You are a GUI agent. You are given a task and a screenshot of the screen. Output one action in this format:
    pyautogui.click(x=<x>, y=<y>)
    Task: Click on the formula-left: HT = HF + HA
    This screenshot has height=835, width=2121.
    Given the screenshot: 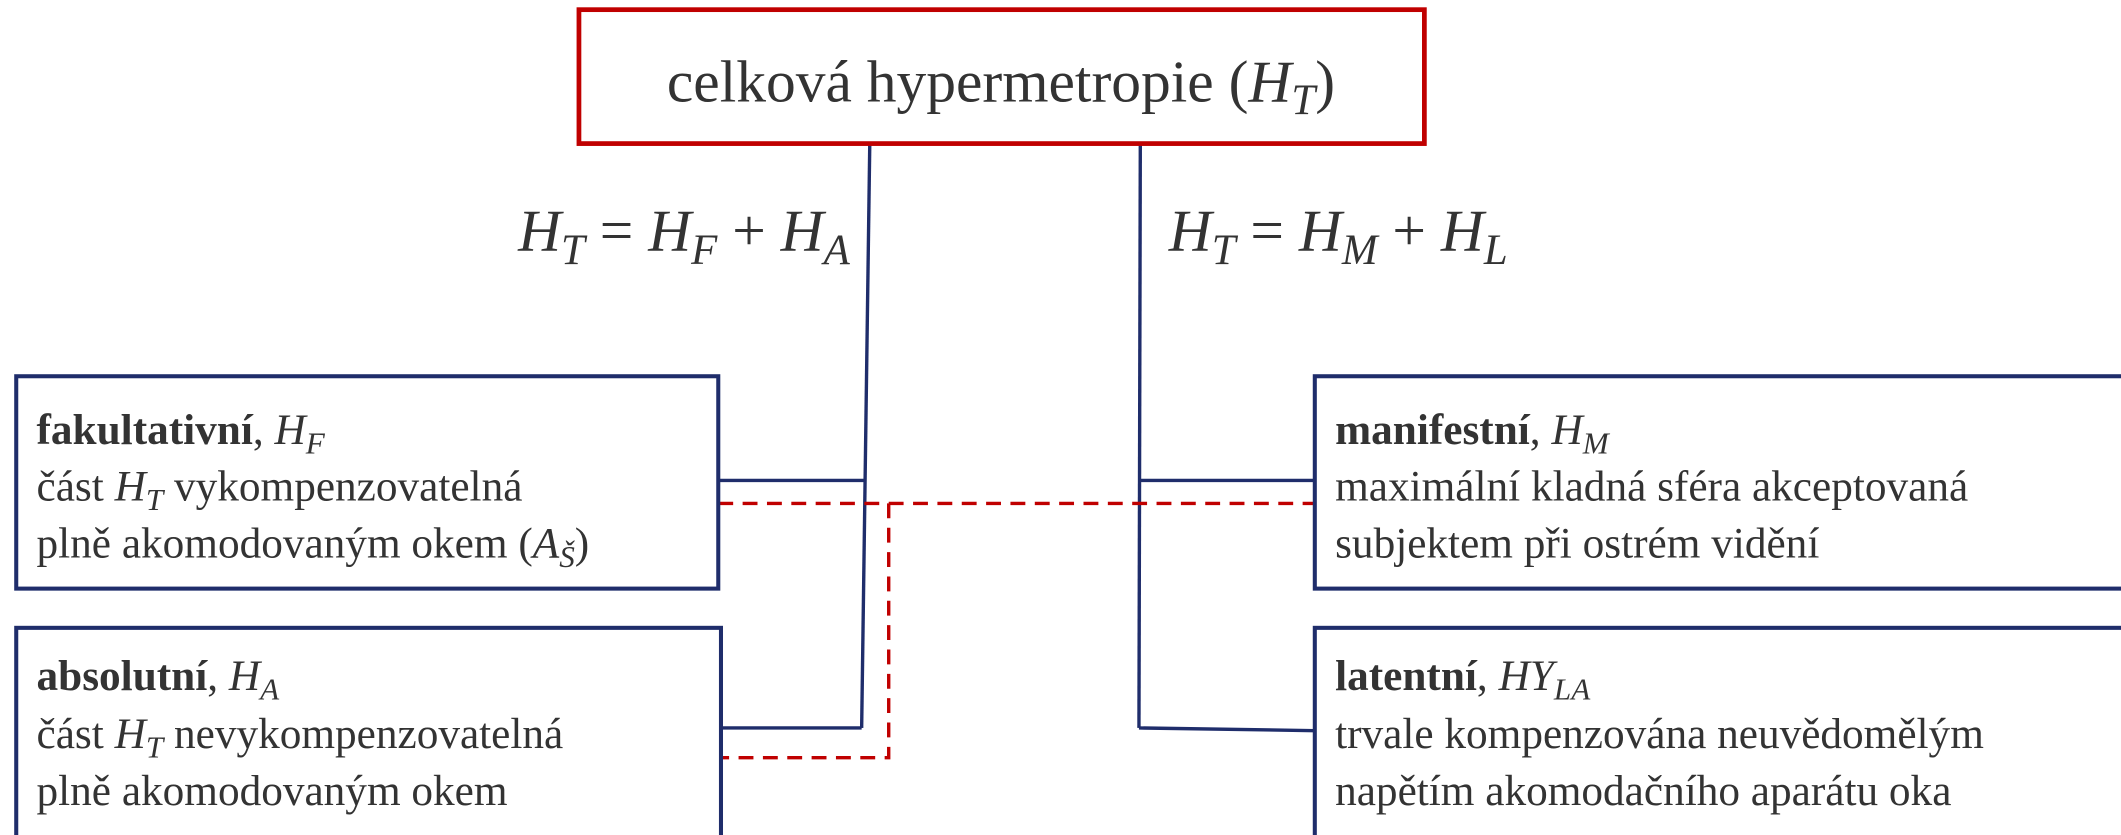 What is the action you would take?
    pyautogui.click(x=684, y=235)
    